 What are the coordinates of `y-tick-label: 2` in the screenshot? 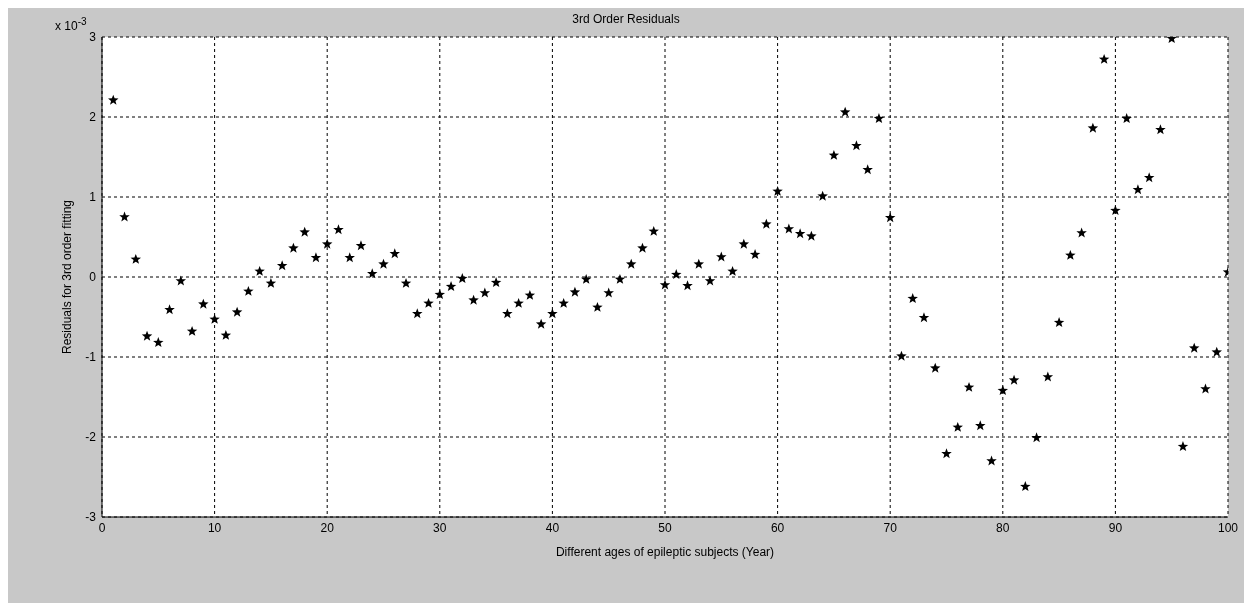 It's located at (93, 117).